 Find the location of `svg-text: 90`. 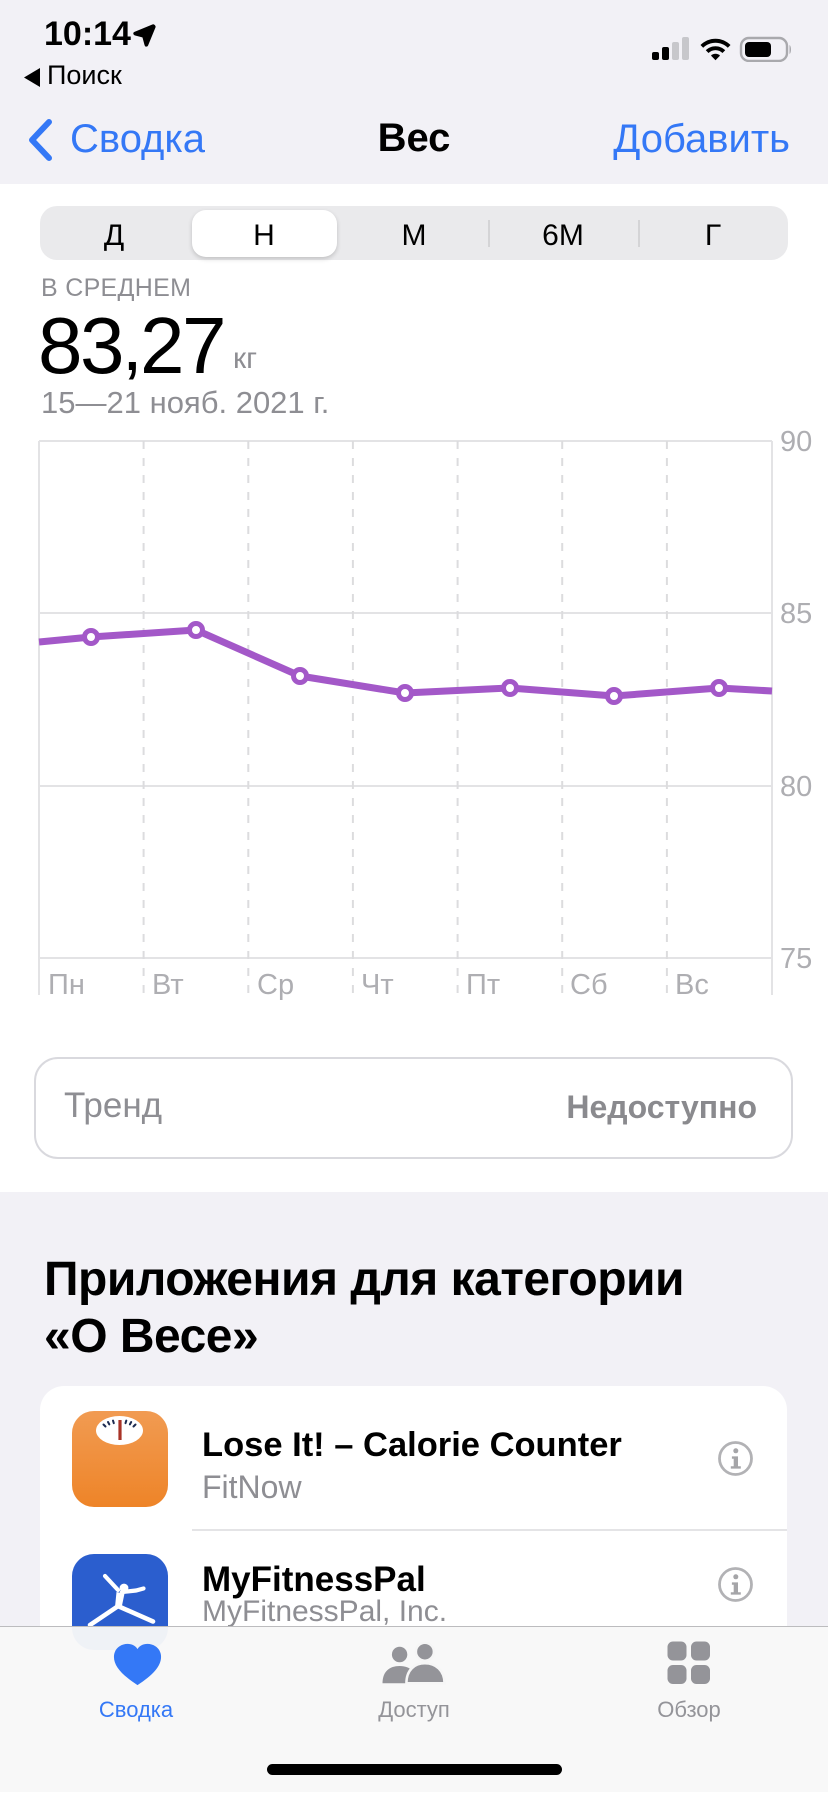

svg-text: 90 is located at coordinates (796, 444).